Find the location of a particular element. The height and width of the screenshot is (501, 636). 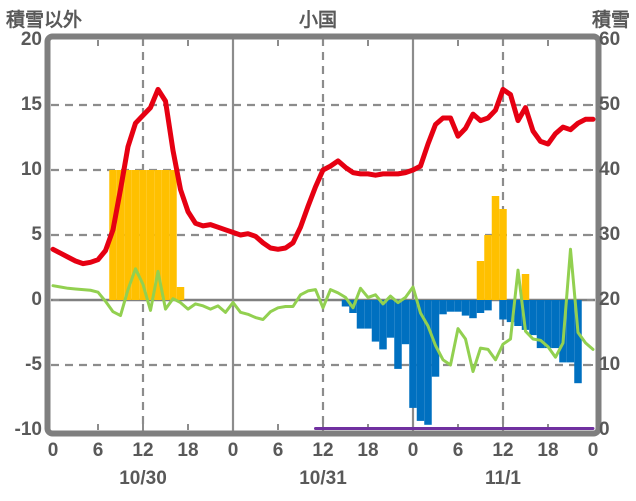

y-axis-right-label: 30 is located at coordinates (610, 234).